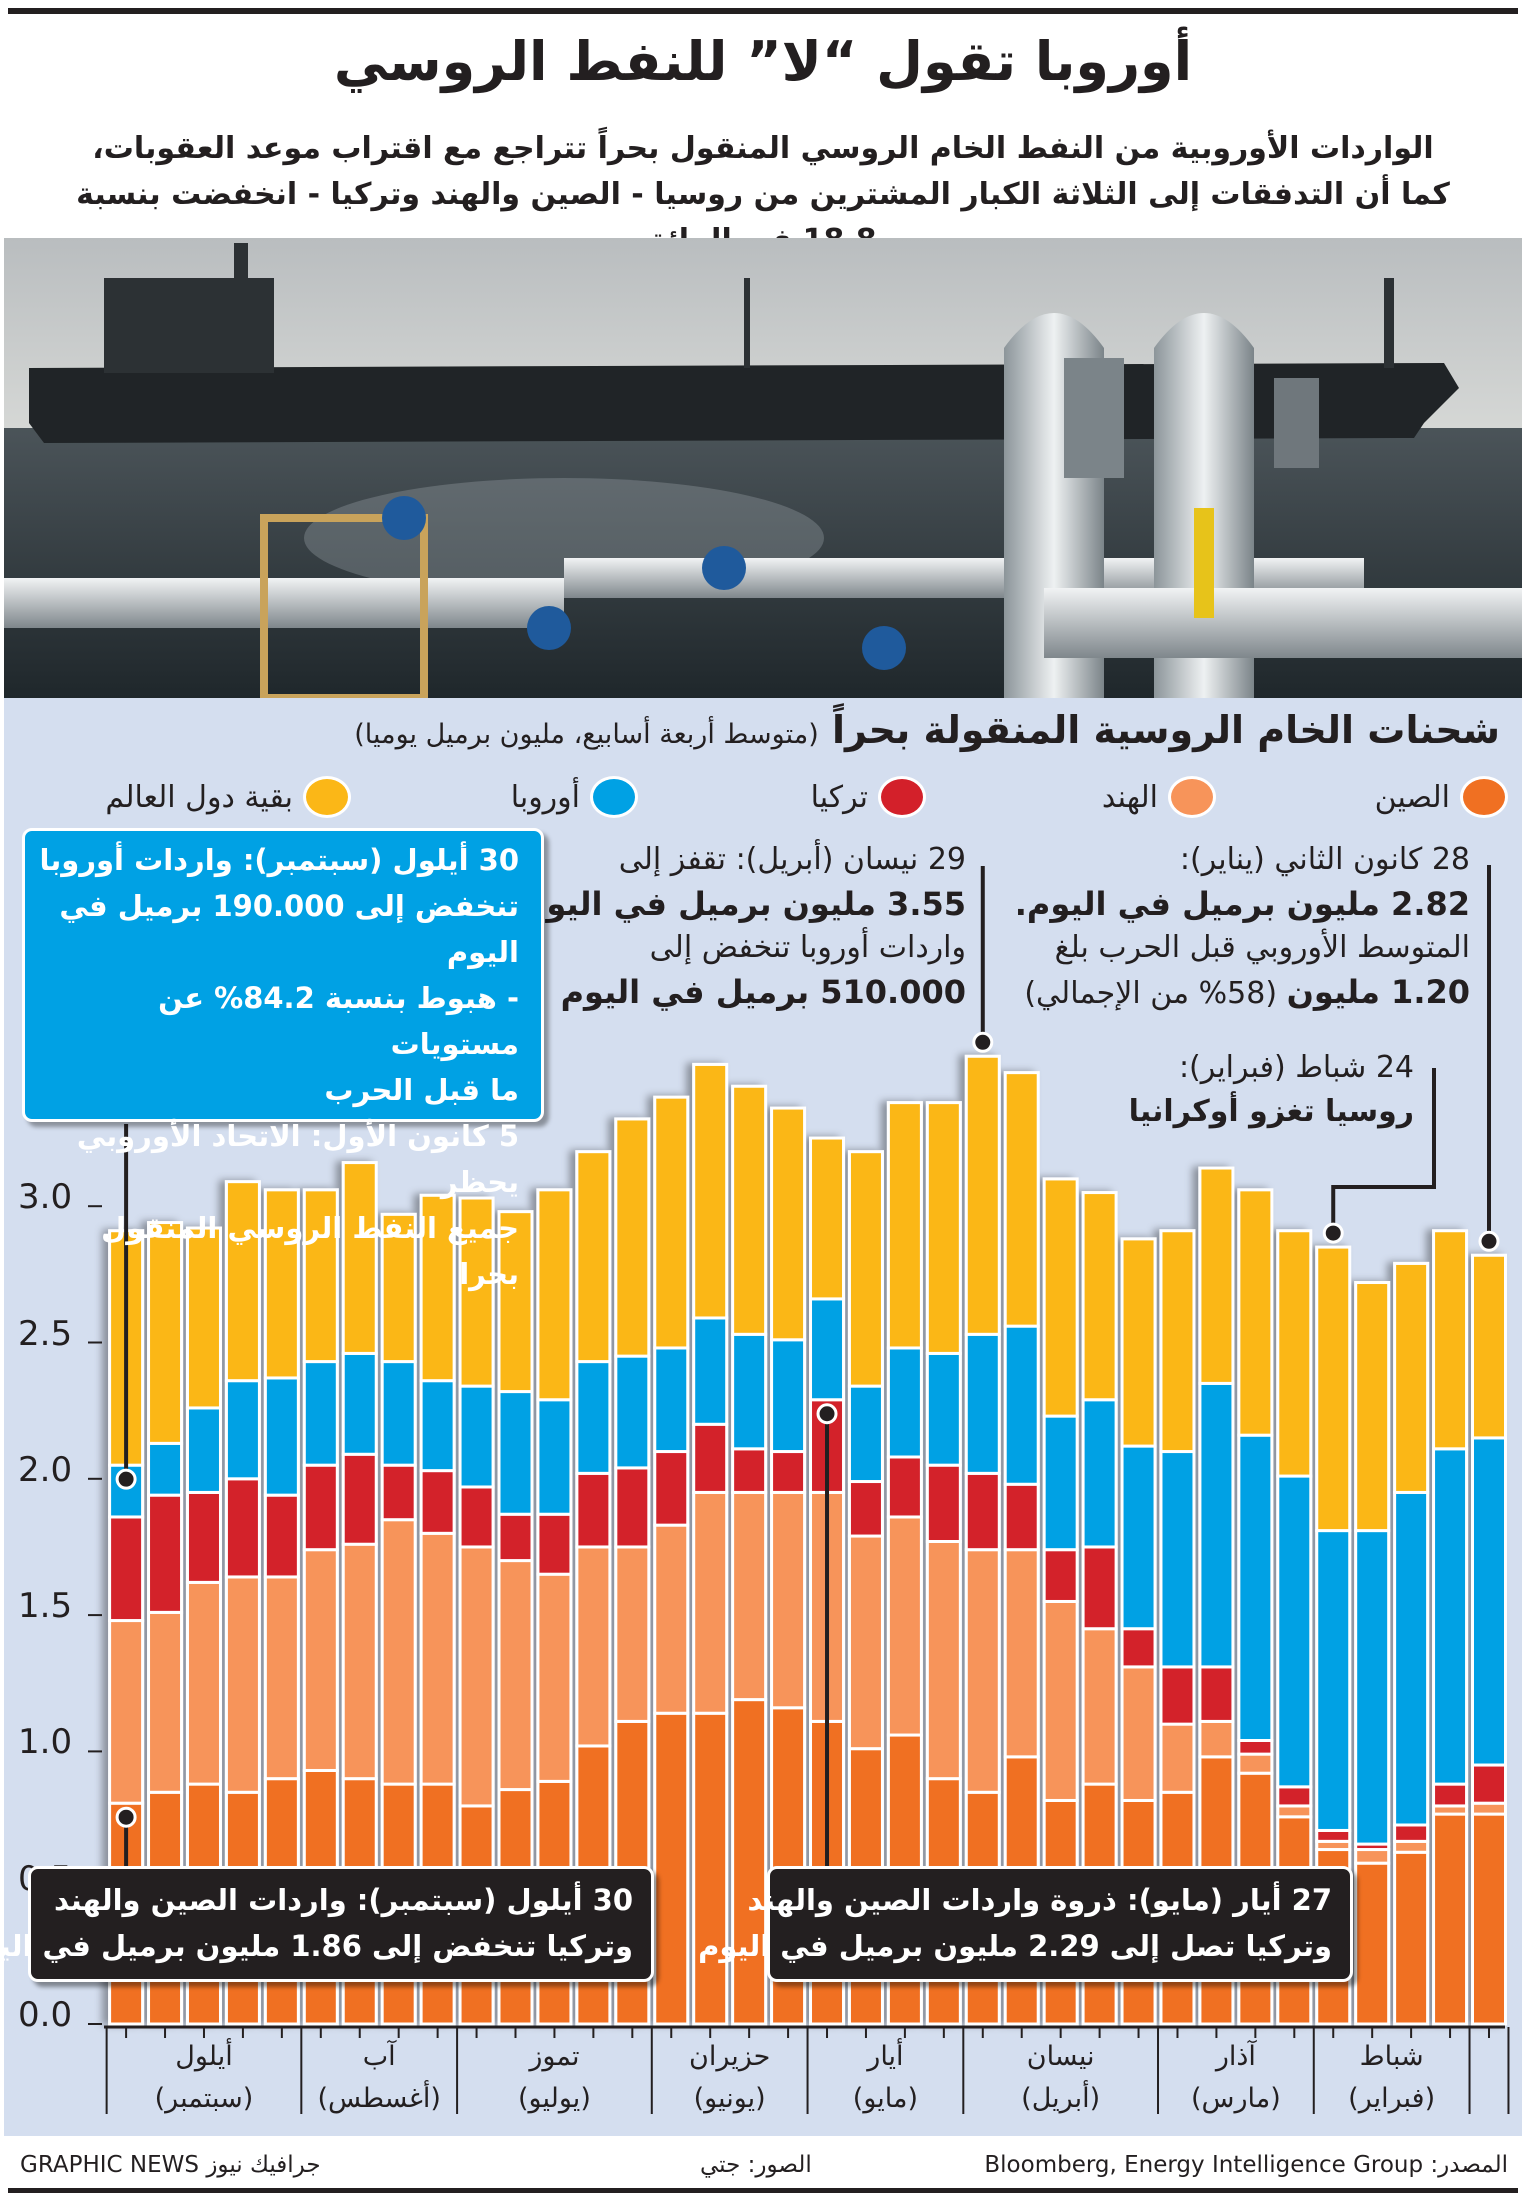  What do you see at coordinates (763, 61) in the screenshot?
I see `page-title: أوروبا تقول “لا” للنفط الروسي` at bounding box center [763, 61].